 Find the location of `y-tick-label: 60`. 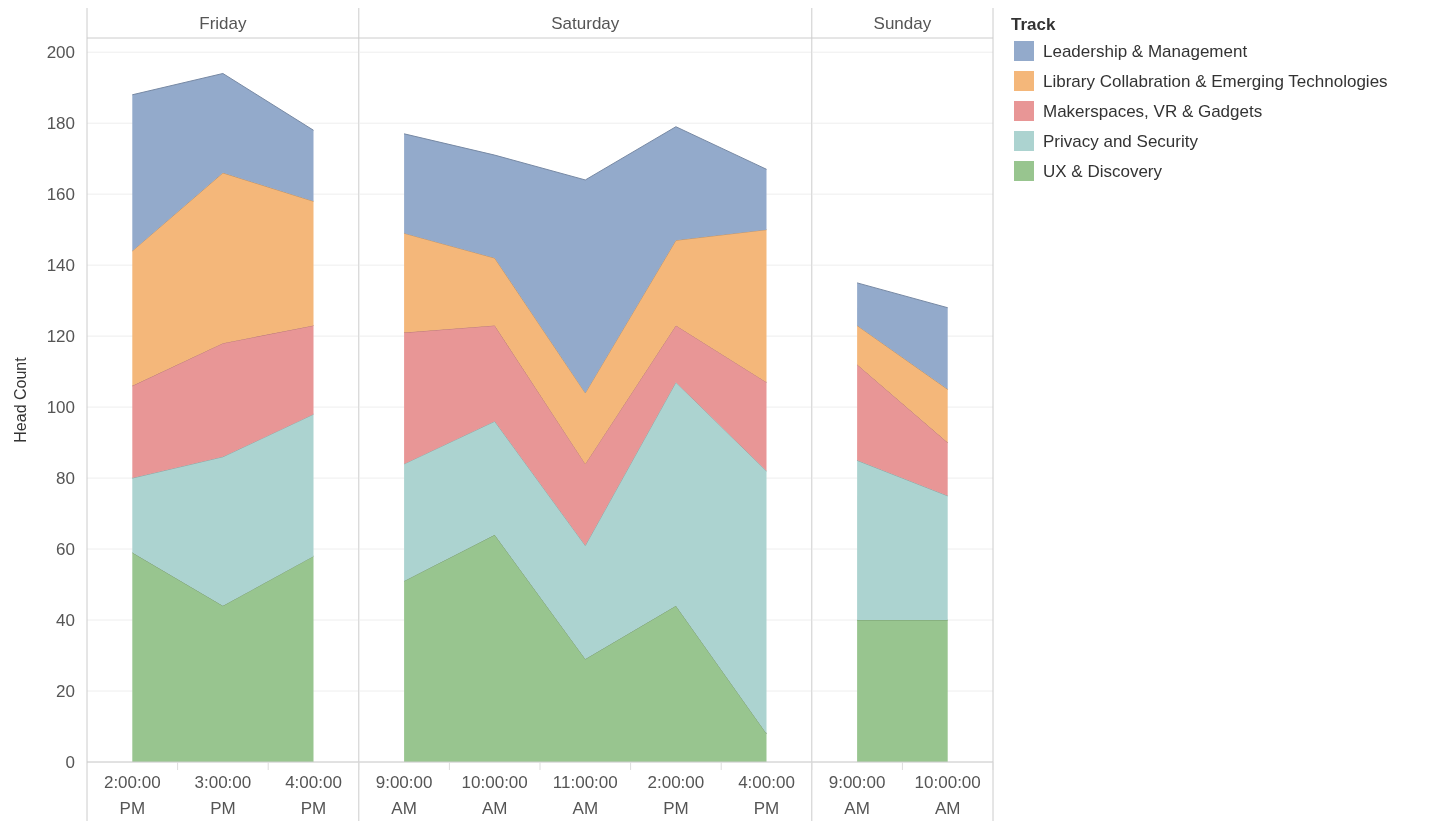

y-tick-label: 60 is located at coordinates (65, 550).